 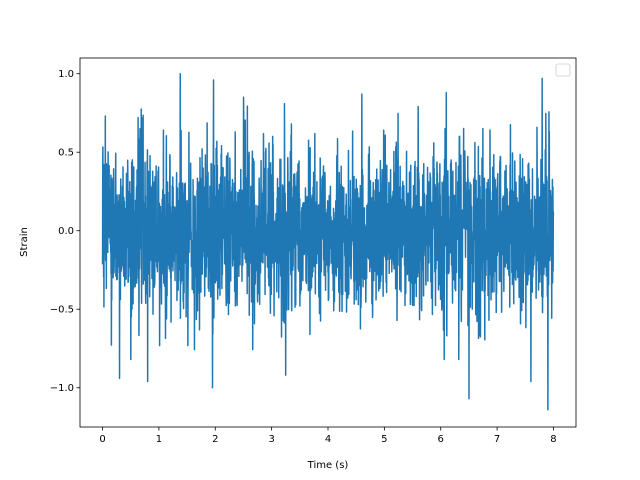 I want to click on y-tick-label: 0.5, so click(x=66, y=153).